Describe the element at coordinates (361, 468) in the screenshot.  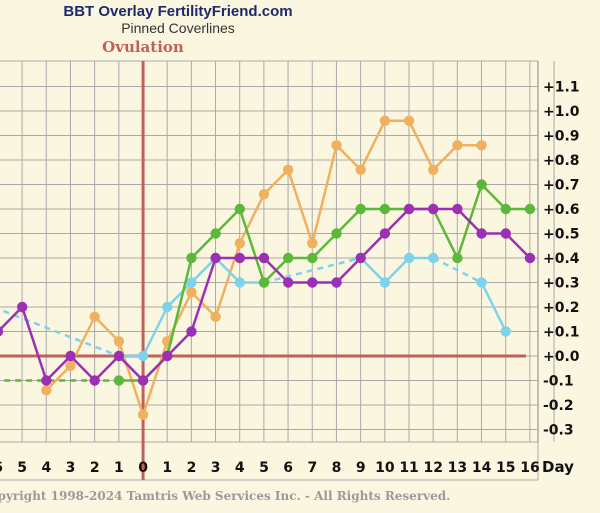
I see `x-tick-label: 9` at that location.